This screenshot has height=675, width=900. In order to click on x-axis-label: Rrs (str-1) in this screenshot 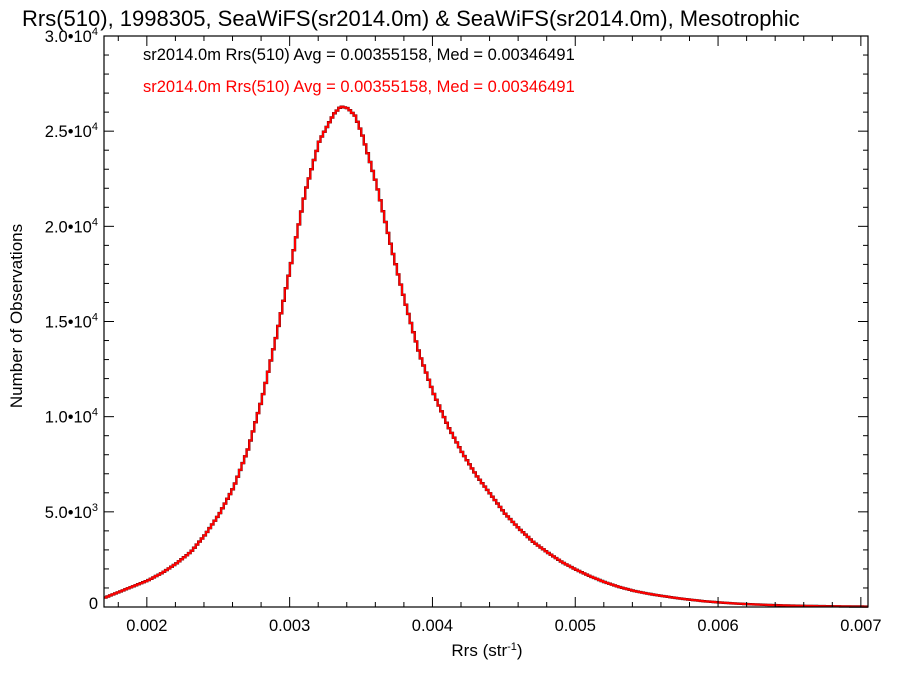, I will do `click(486, 650)`.